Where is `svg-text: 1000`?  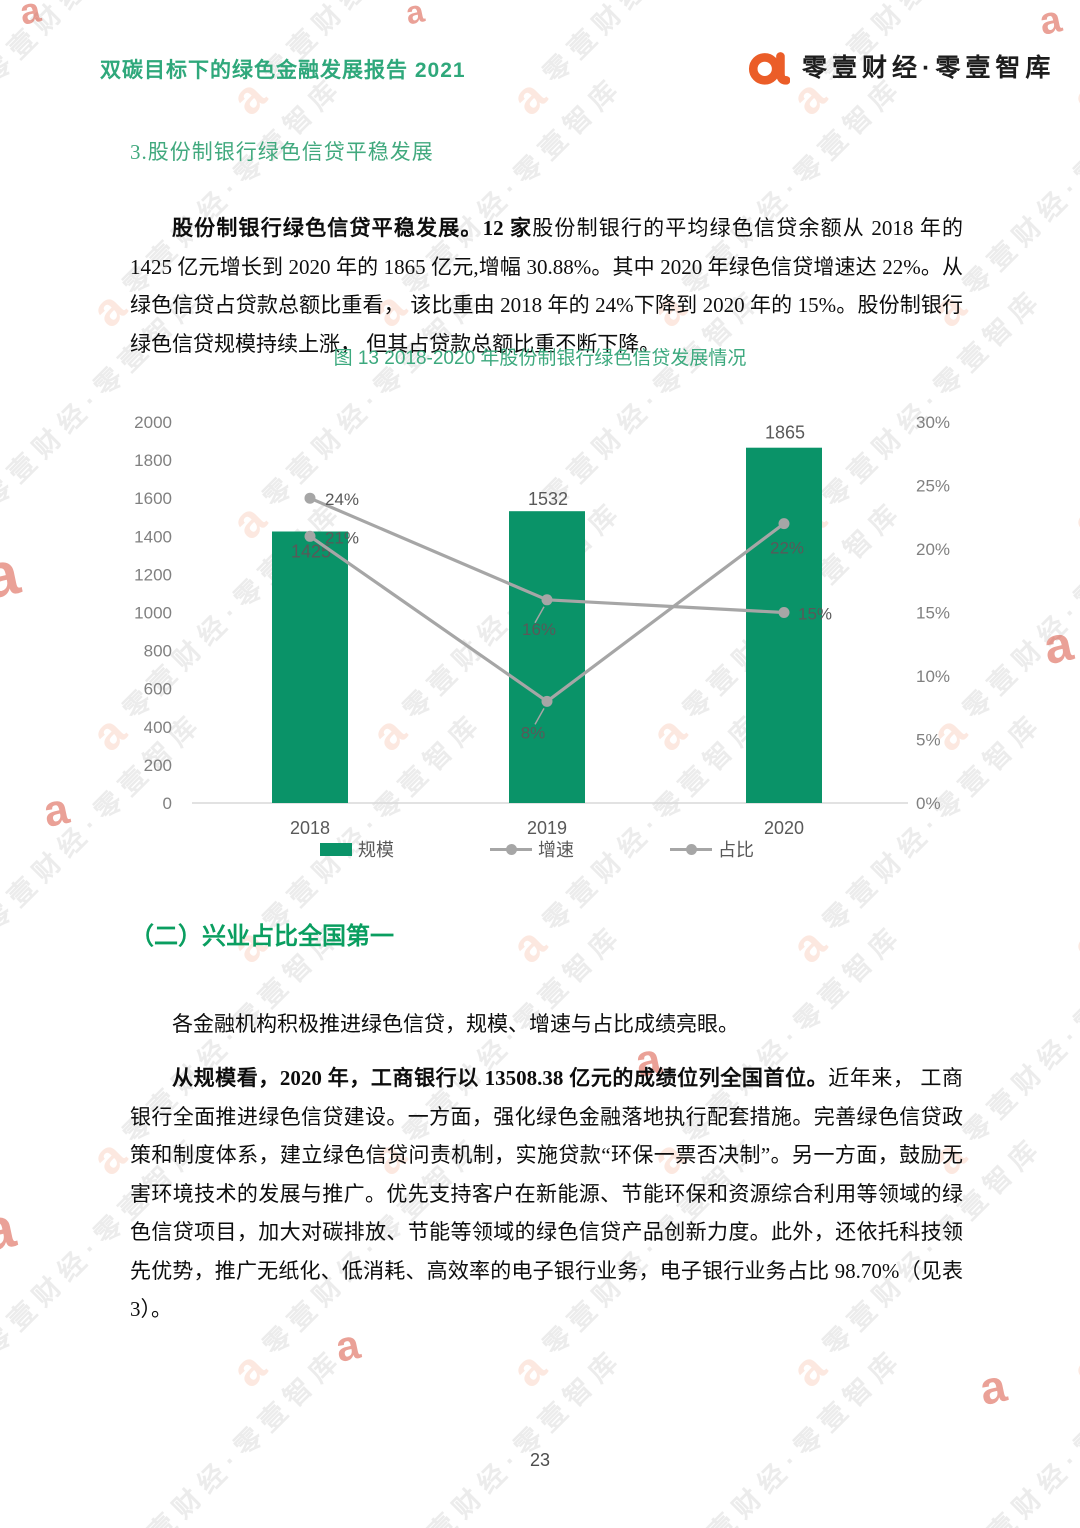
svg-text: 1000 is located at coordinates (153, 613).